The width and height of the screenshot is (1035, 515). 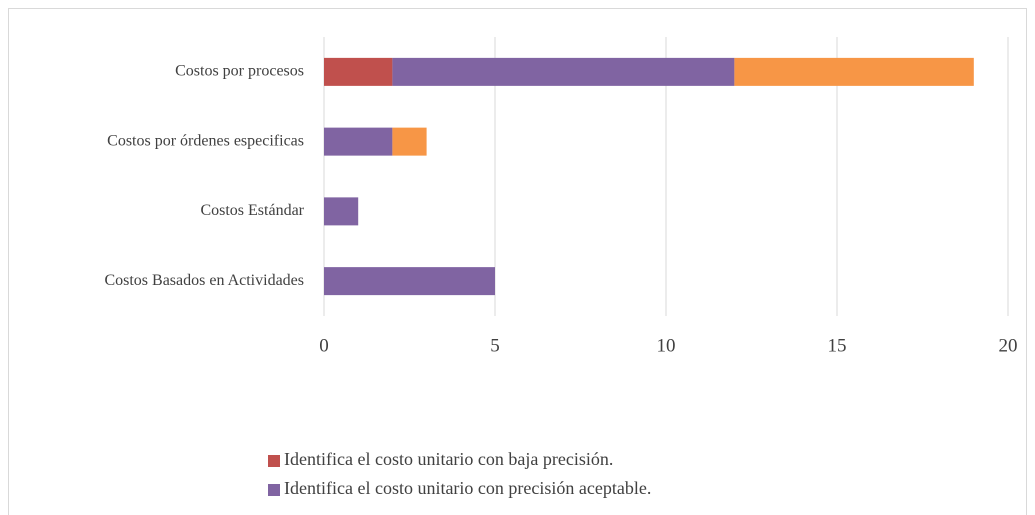 I want to click on x-tick-label: 10, so click(x=666, y=345).